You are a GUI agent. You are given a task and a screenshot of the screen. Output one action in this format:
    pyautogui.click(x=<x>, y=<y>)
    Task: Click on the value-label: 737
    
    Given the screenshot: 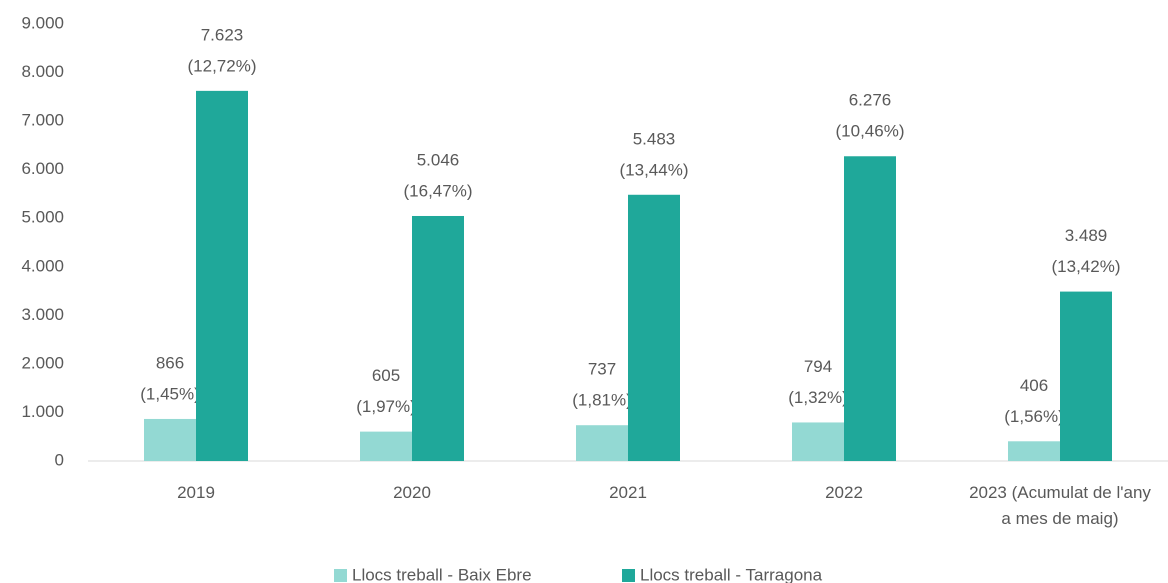 What is the action you would take?
    pyautogui.click(x=602, y=369)
    